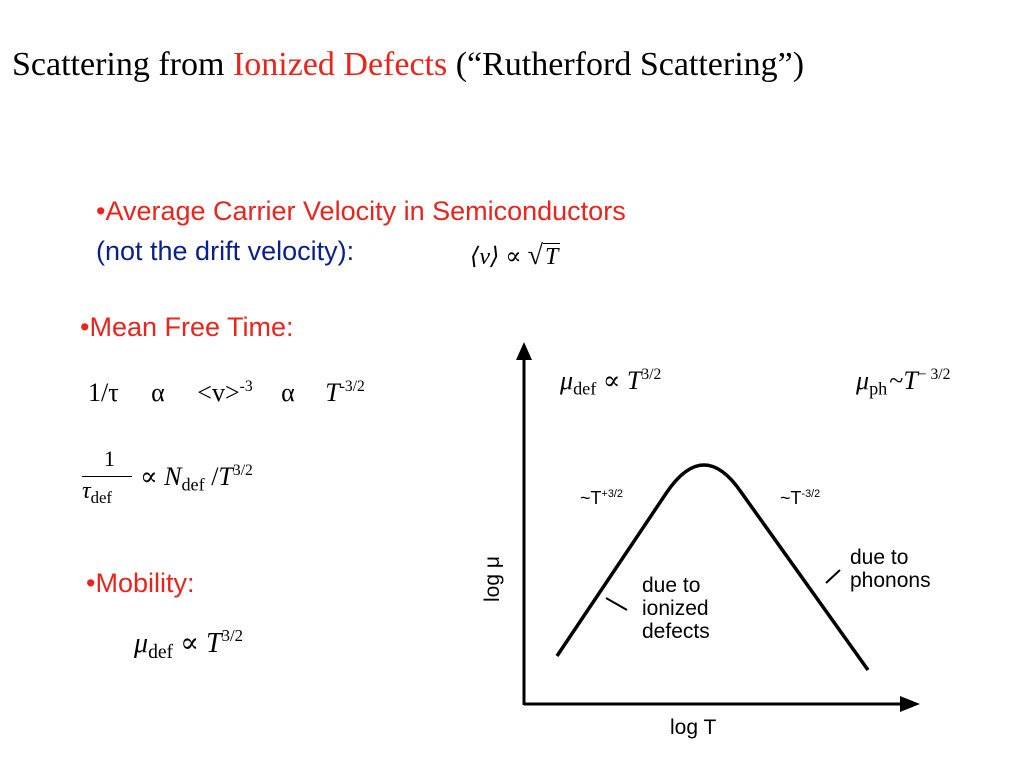 The height and width of the screenshot is (768, 1024). Describe the element at coordinates (225, 251) in the screenshot. I see `bullet-velocity-note: (not the drift velocity):` at that location.